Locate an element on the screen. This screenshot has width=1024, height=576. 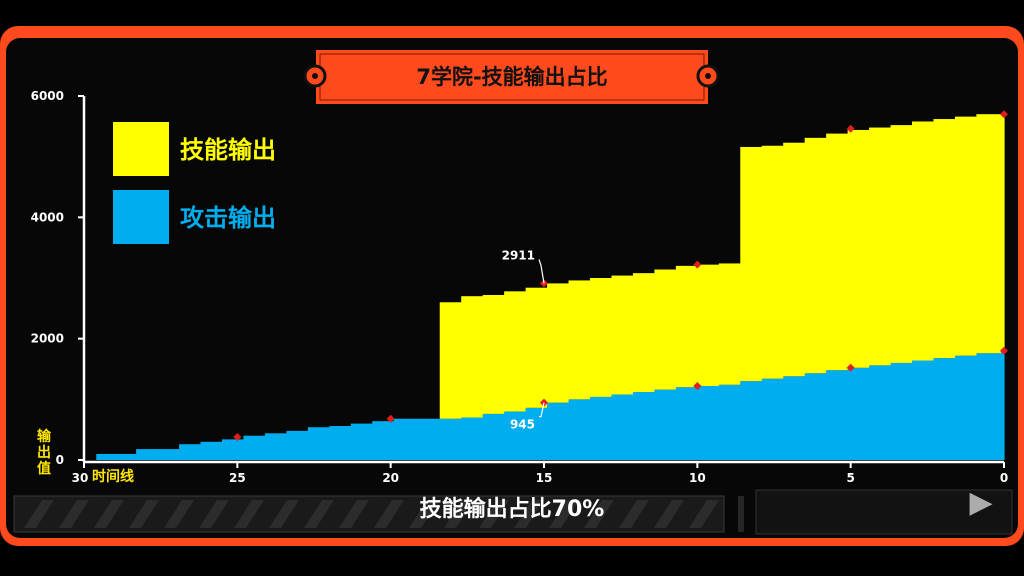
annotation-leader is located at coordinates (542, 410).